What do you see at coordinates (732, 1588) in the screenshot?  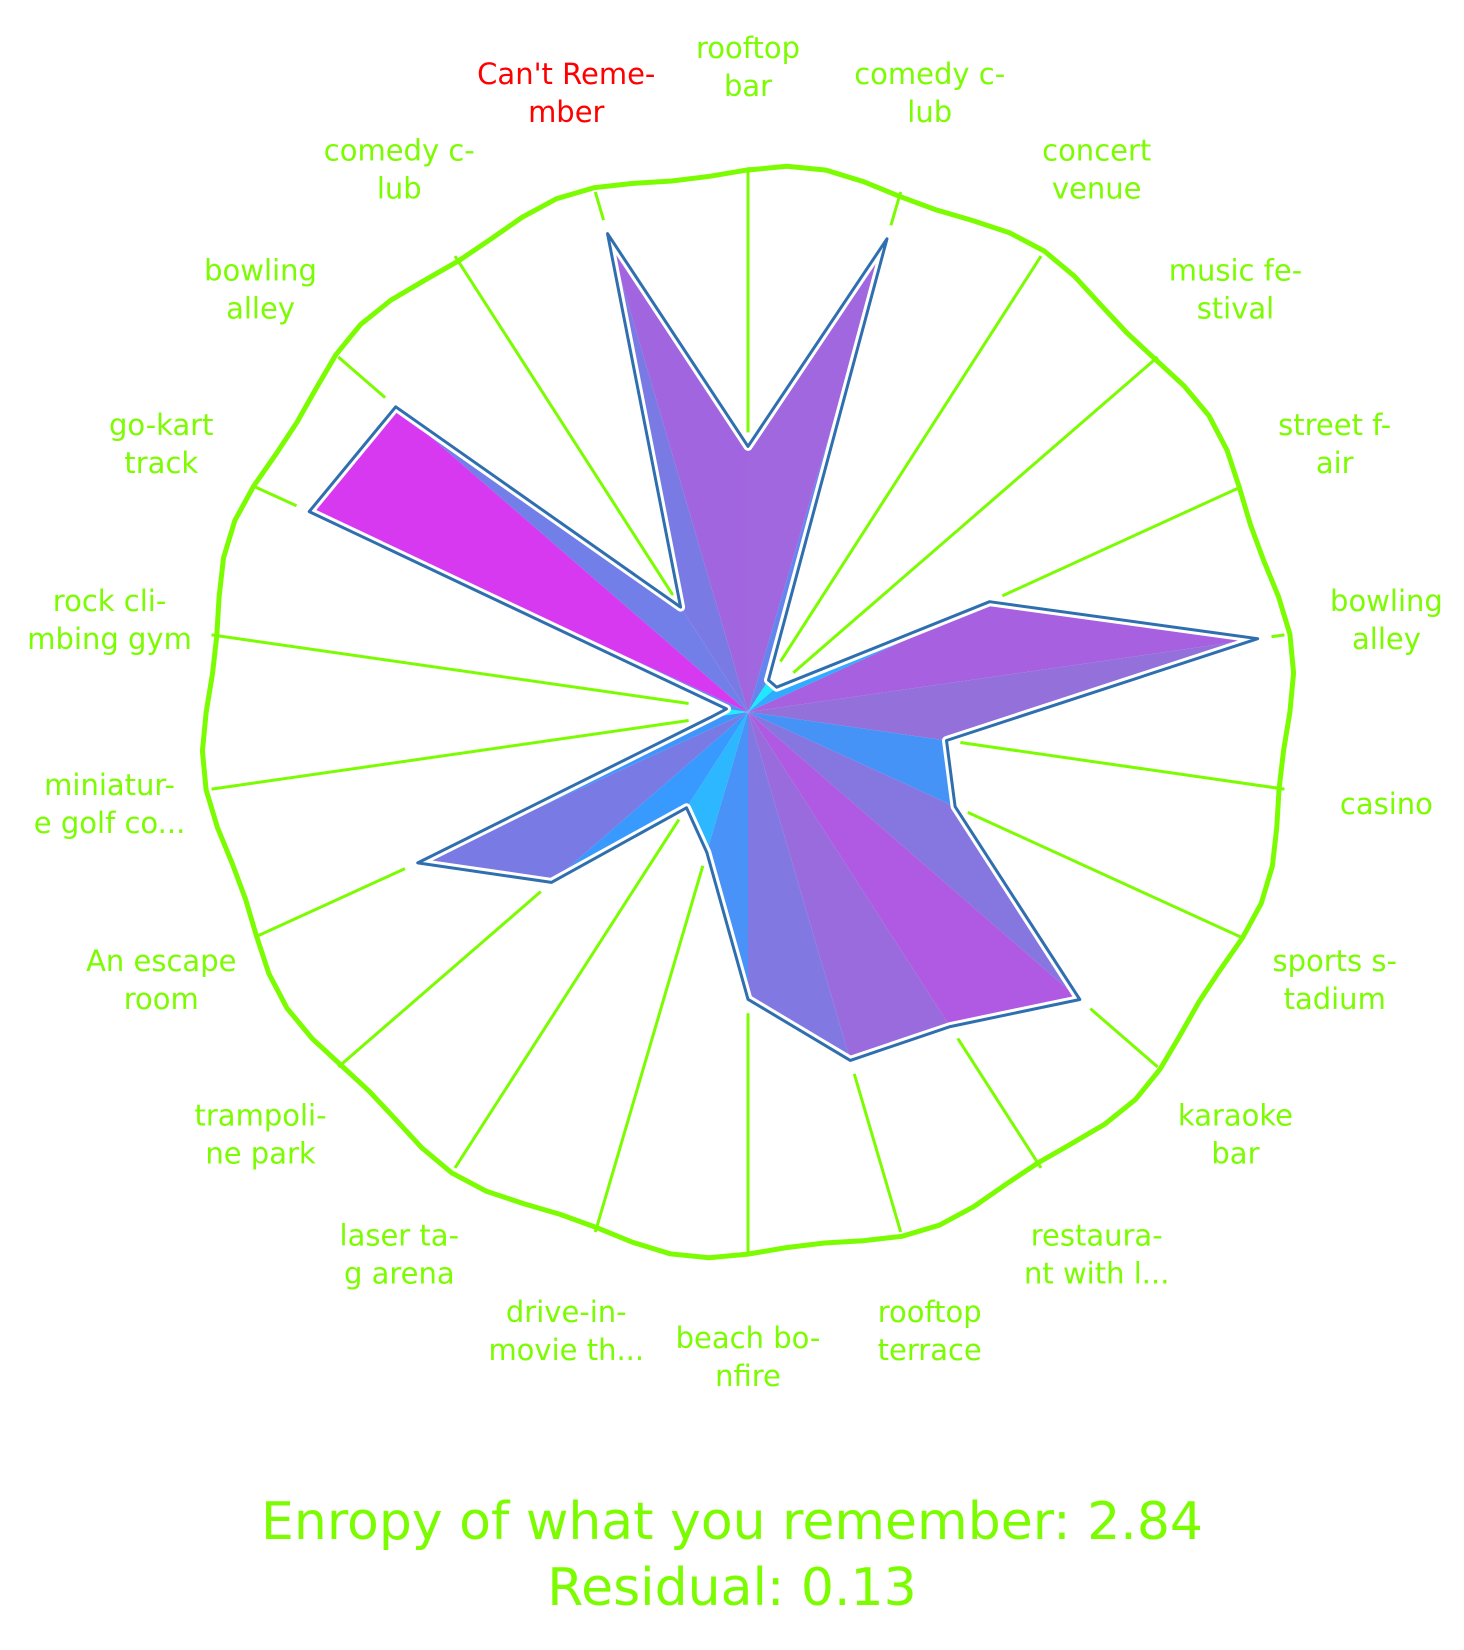 I see `residual-text: Residual: 0.13` at bounding box center [732, 1588].